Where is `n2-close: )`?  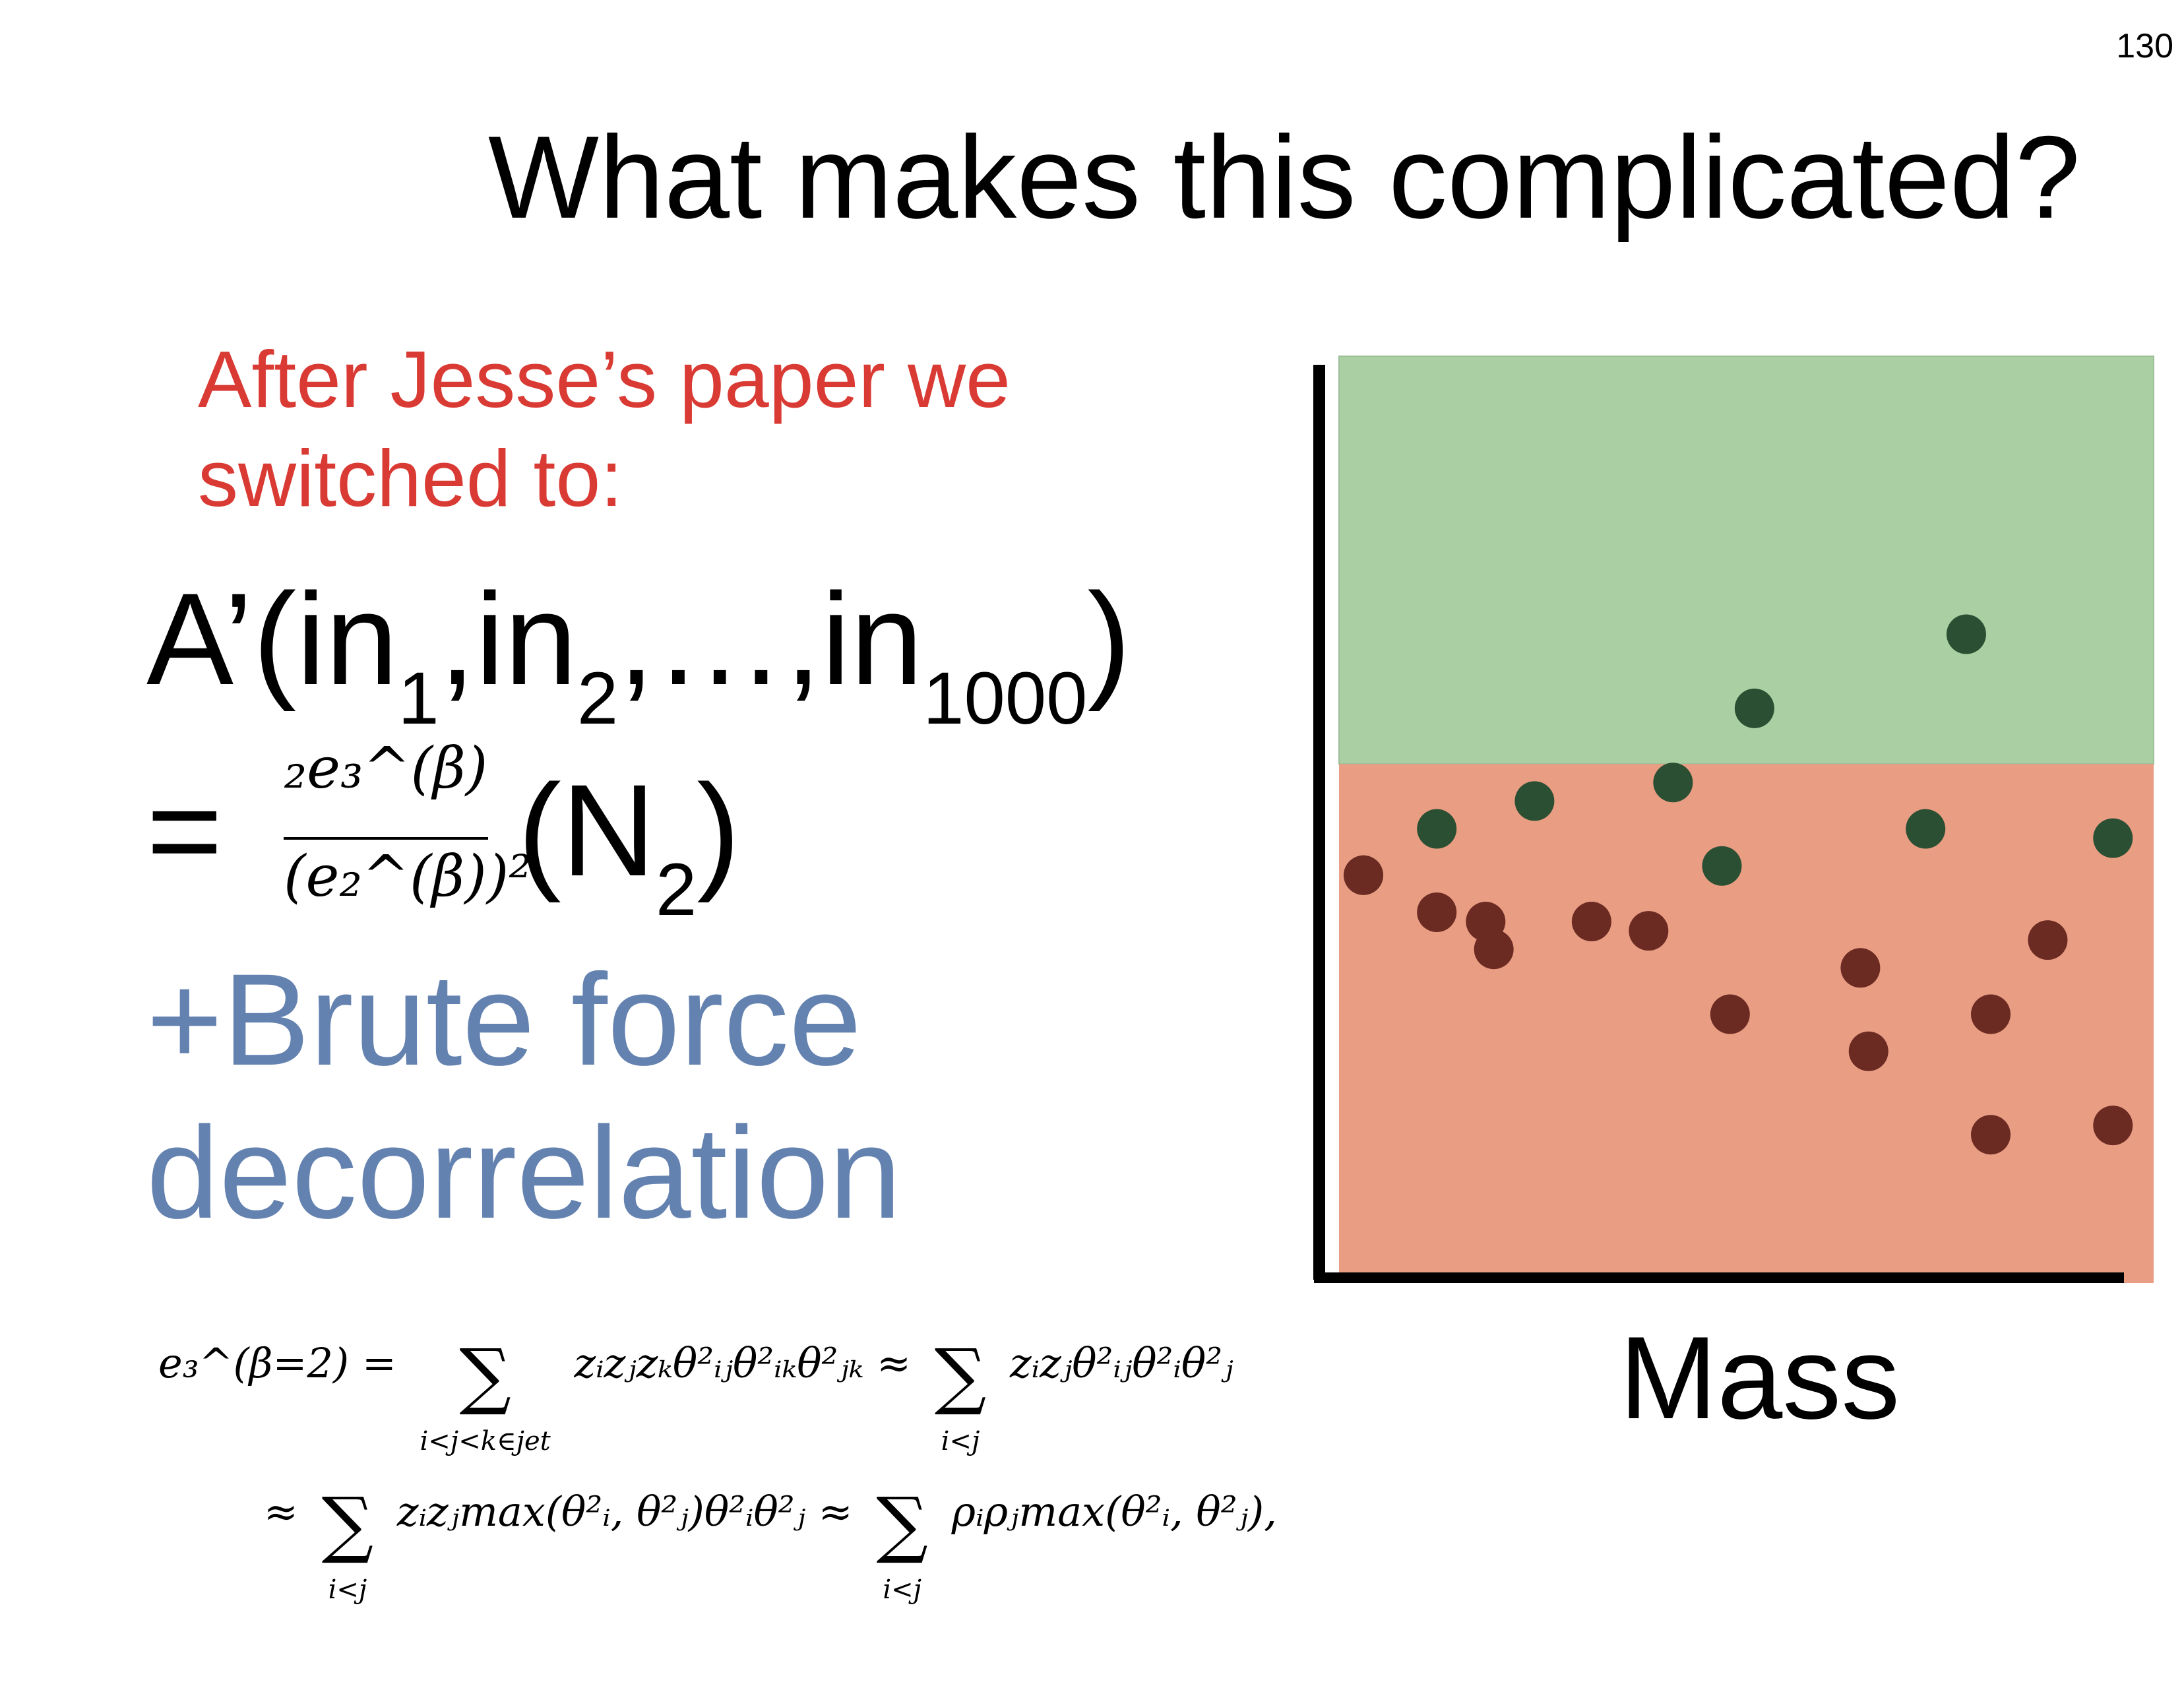
n2-close: ) is located at coordinates (719, 830).